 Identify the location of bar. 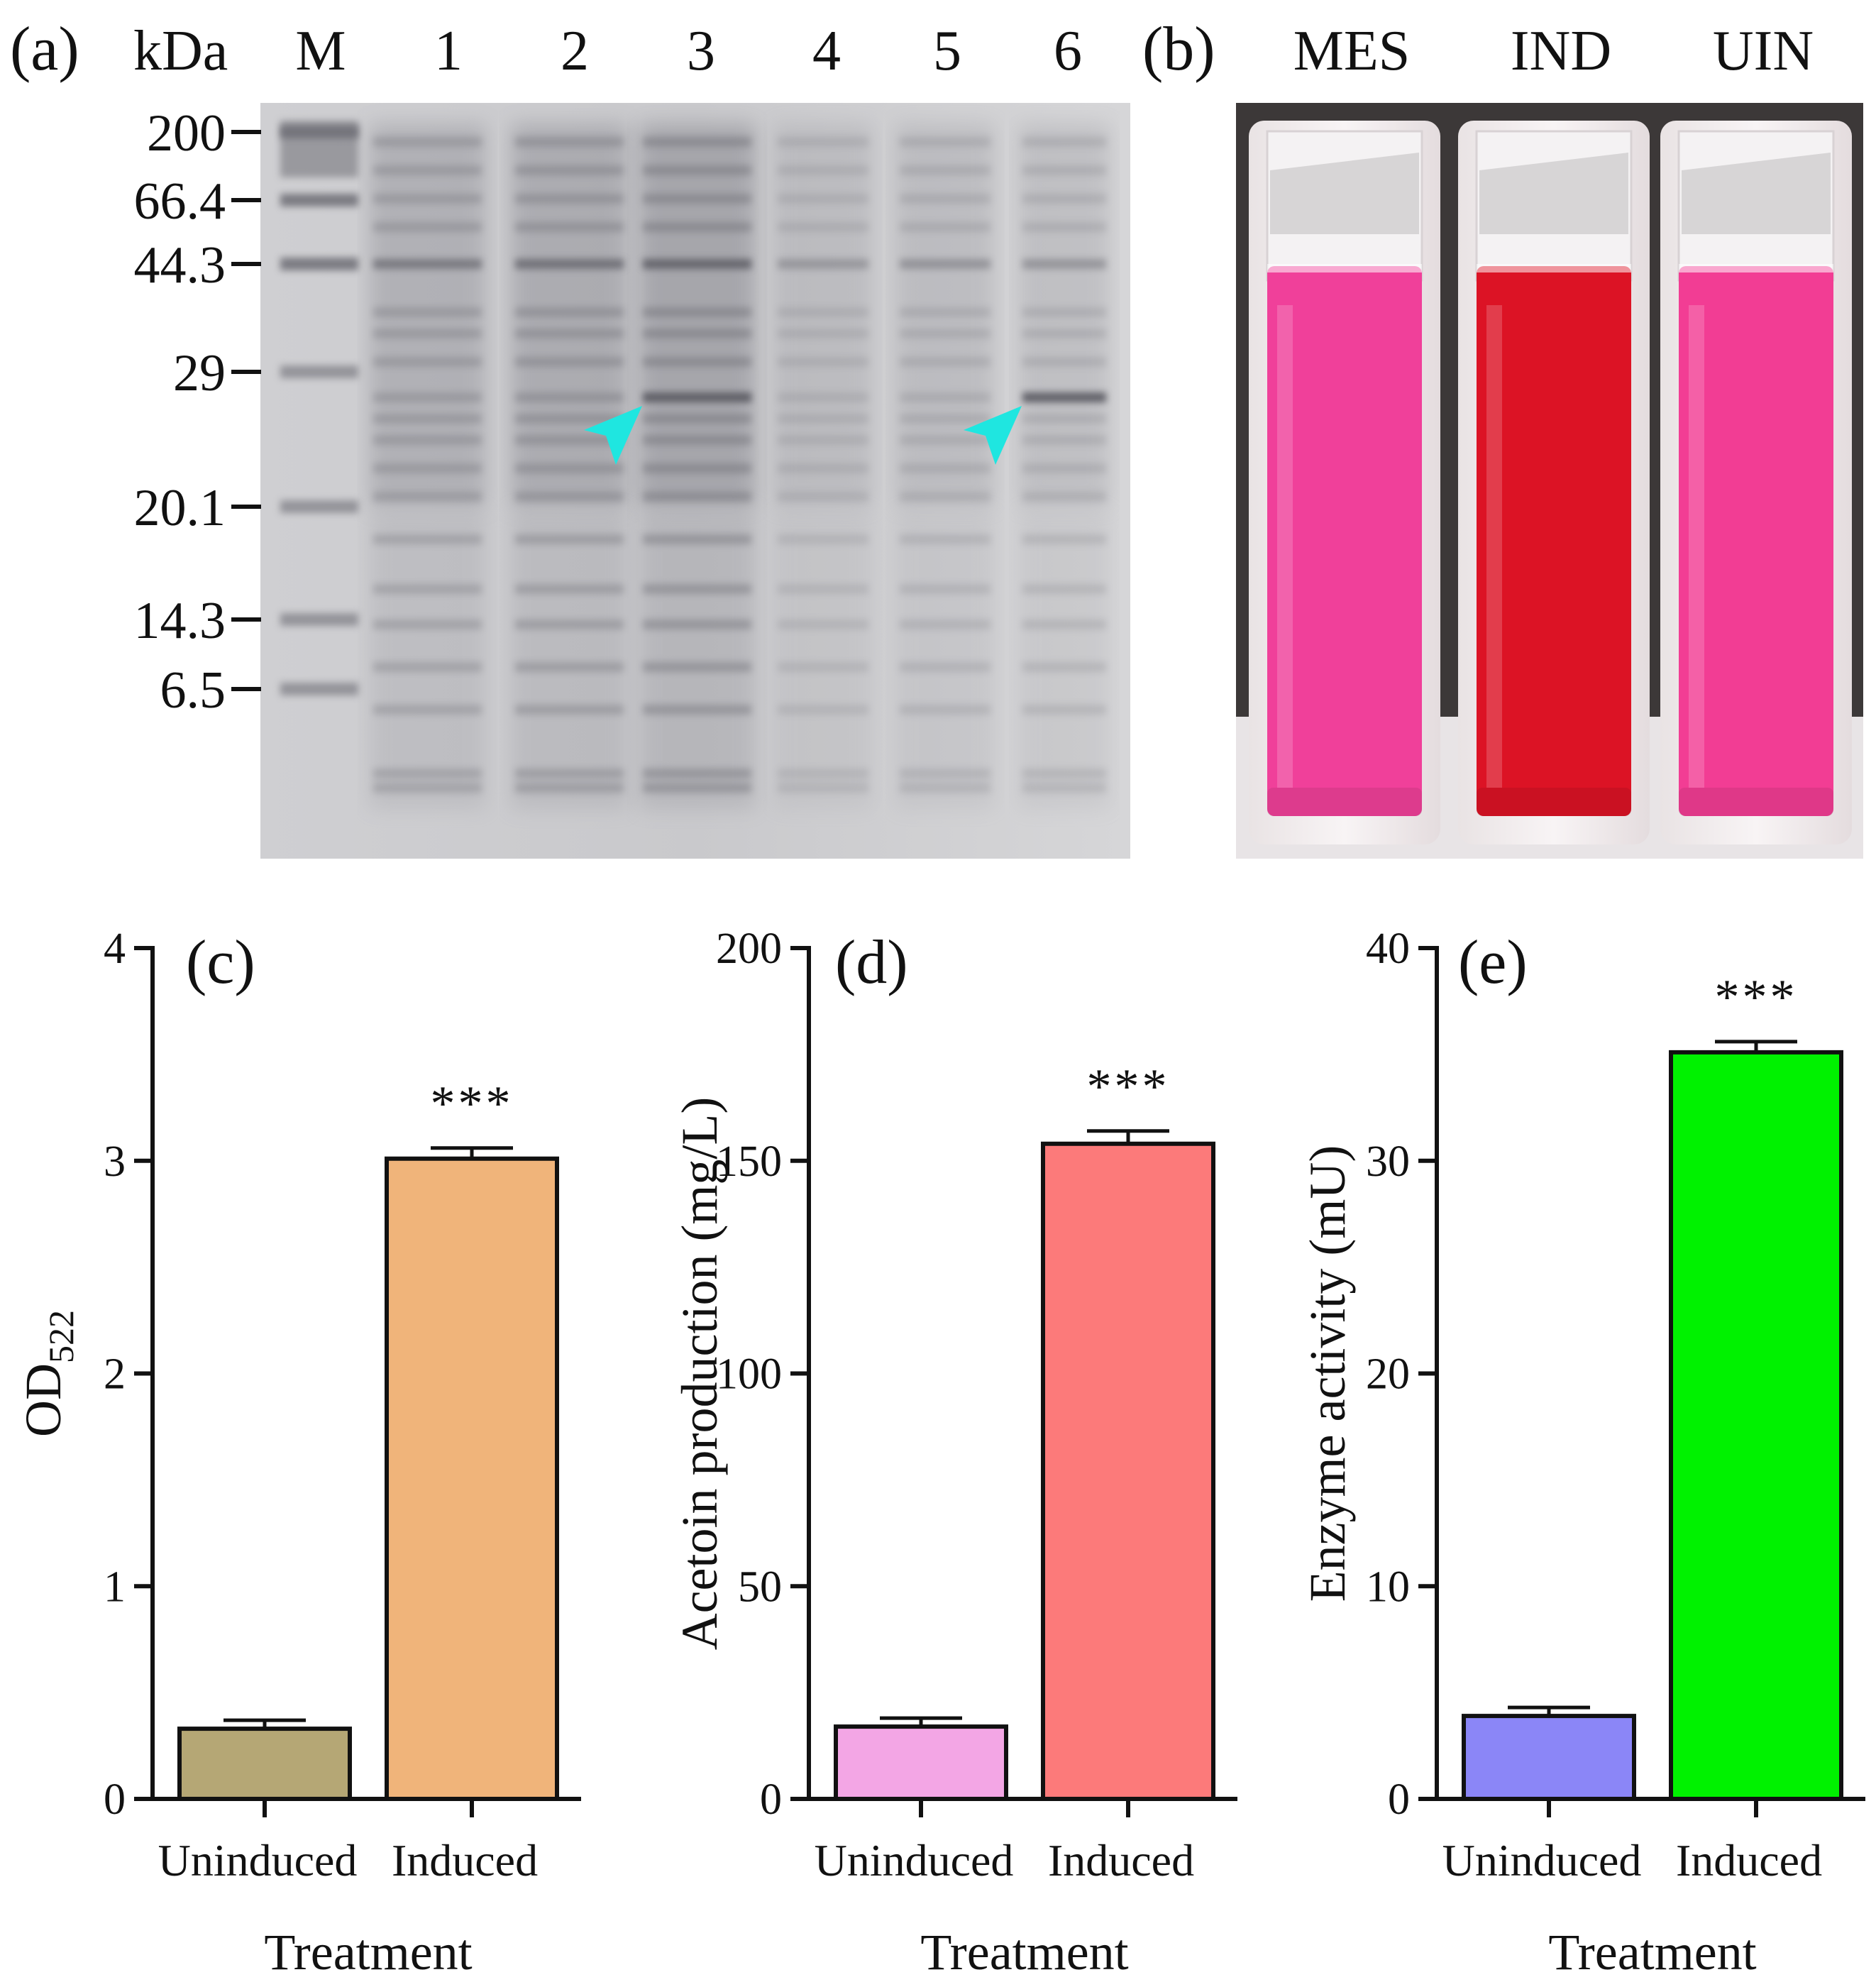
(1756, 1425).